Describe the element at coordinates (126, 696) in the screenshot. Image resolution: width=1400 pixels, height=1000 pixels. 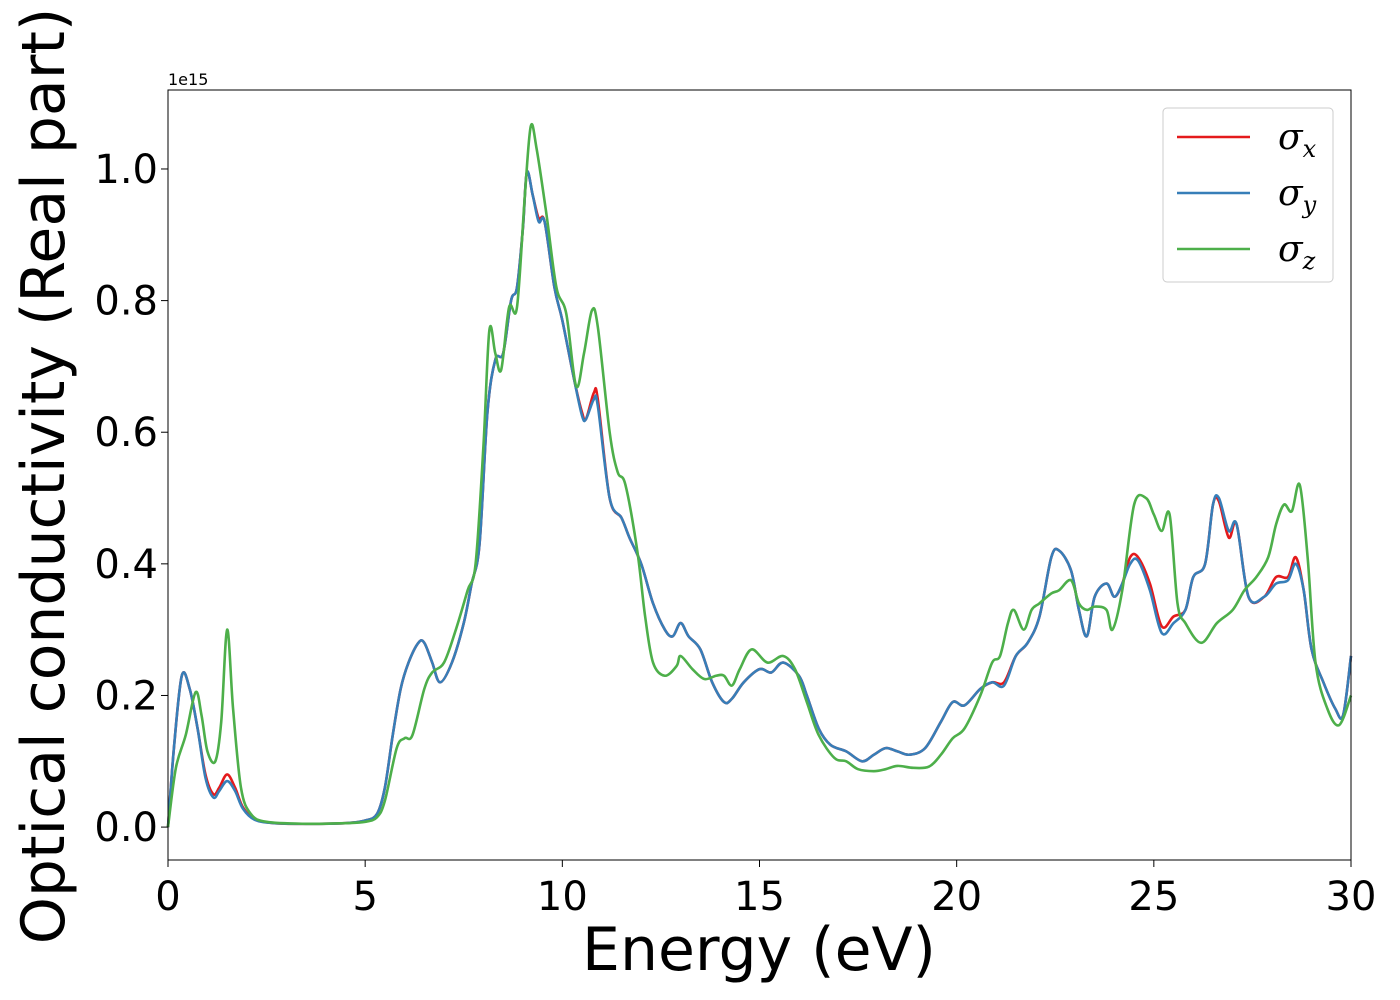
I see `y-tick-label: 0.2` at that location.